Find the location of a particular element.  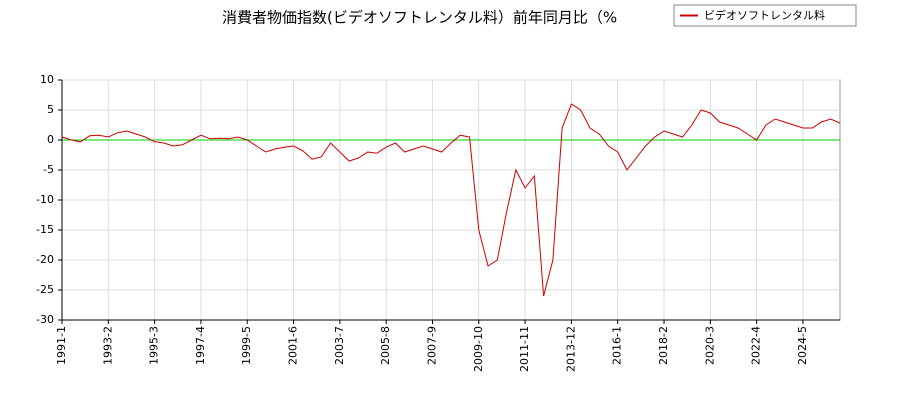

x-tick-label: 2005-8 is located at coordinates (385, 345).